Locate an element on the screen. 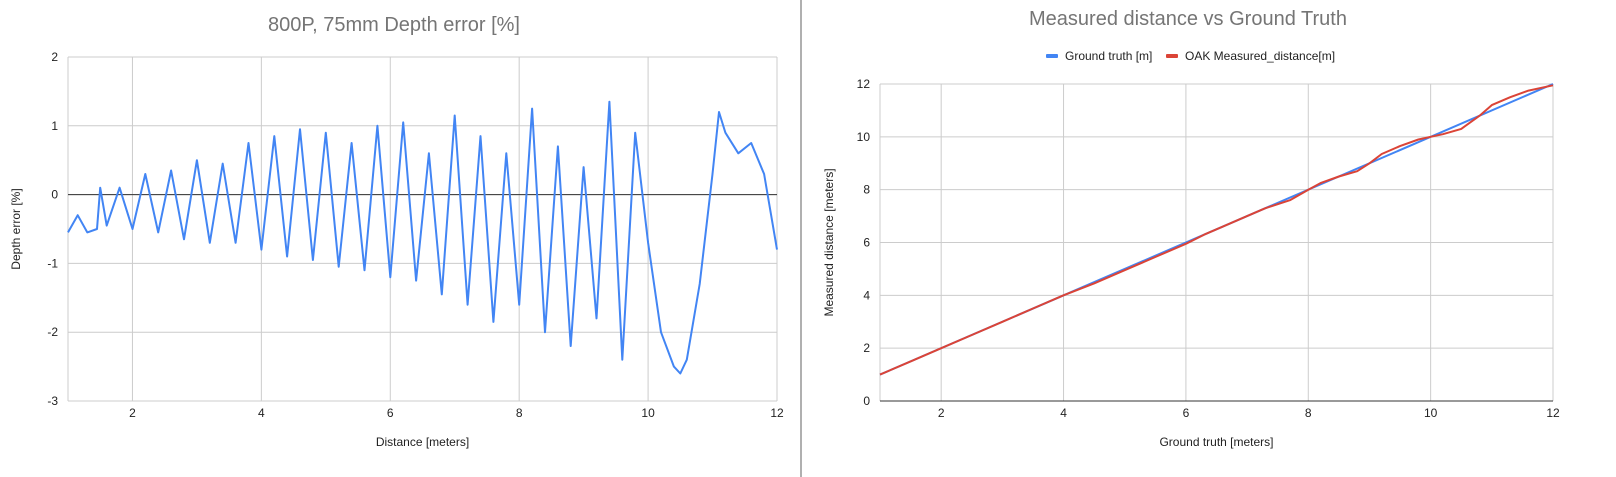  y-axis-label: Depth error [%] is located at coordinates (16, 228).